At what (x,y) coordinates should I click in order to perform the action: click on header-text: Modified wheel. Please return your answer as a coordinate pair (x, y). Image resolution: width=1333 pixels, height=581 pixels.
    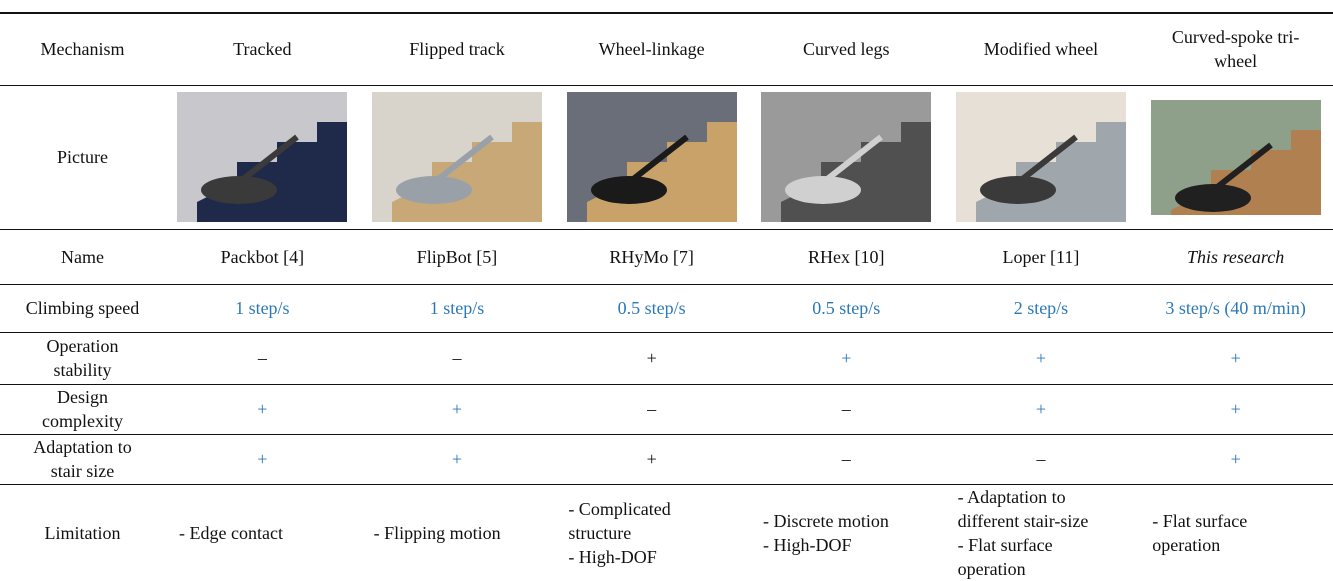
    Looking at the image, I should click on (1041, 49).